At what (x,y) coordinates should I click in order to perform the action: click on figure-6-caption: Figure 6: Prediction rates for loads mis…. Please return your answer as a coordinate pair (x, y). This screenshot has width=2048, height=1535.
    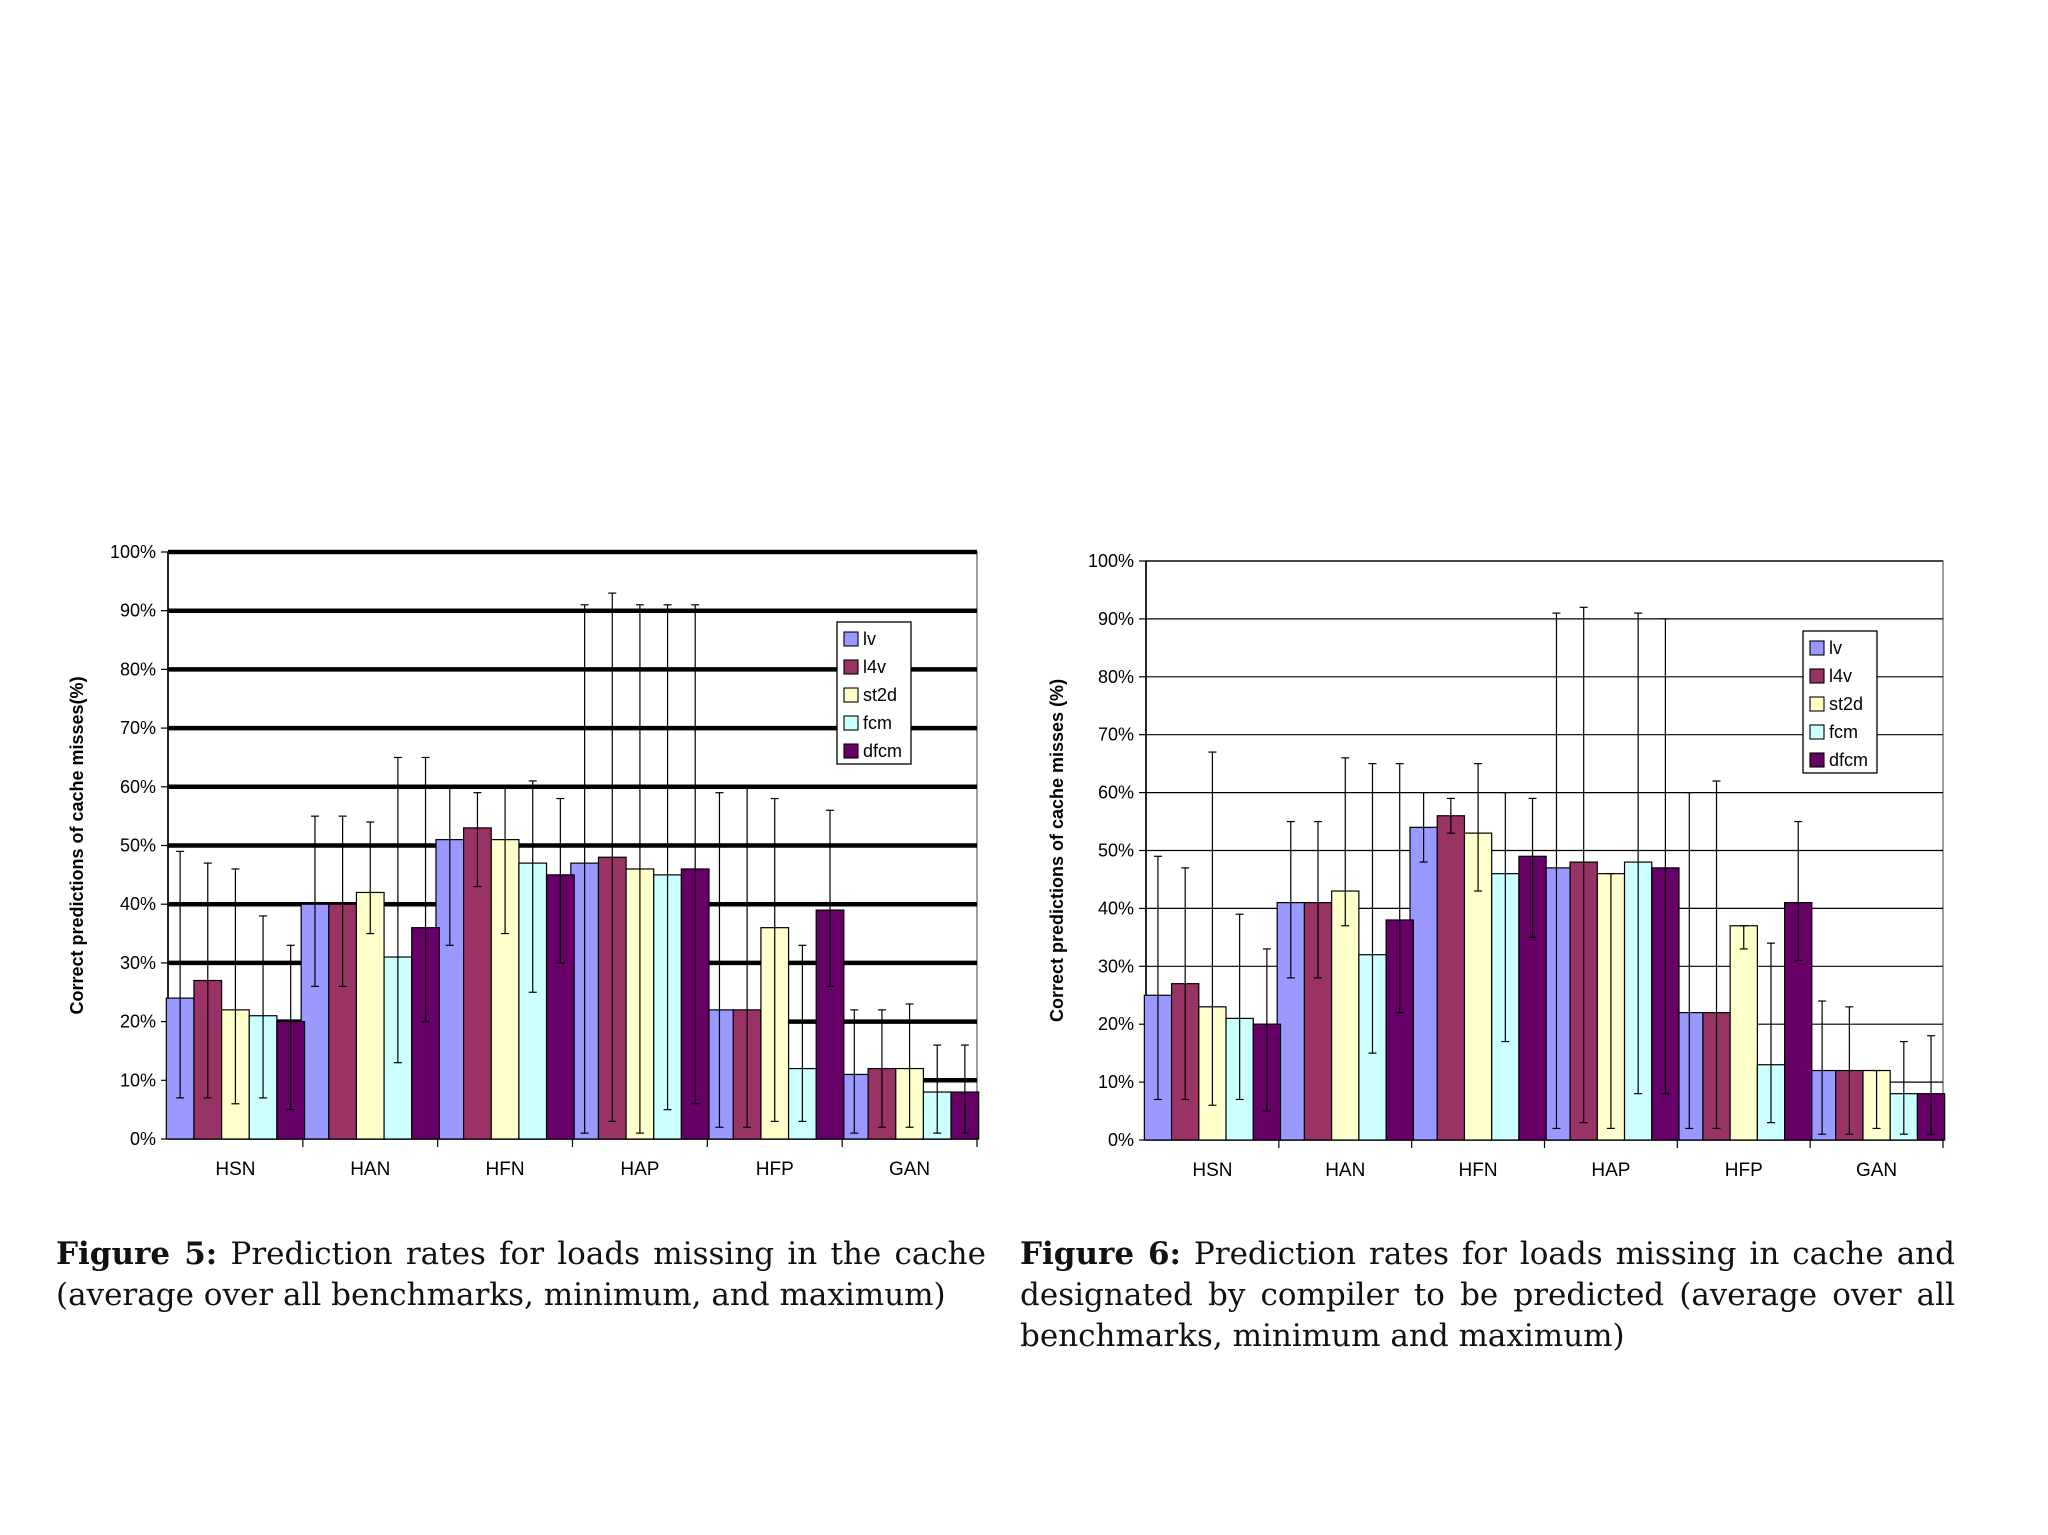
    Looking at the image, I should click on (1487, 1295).